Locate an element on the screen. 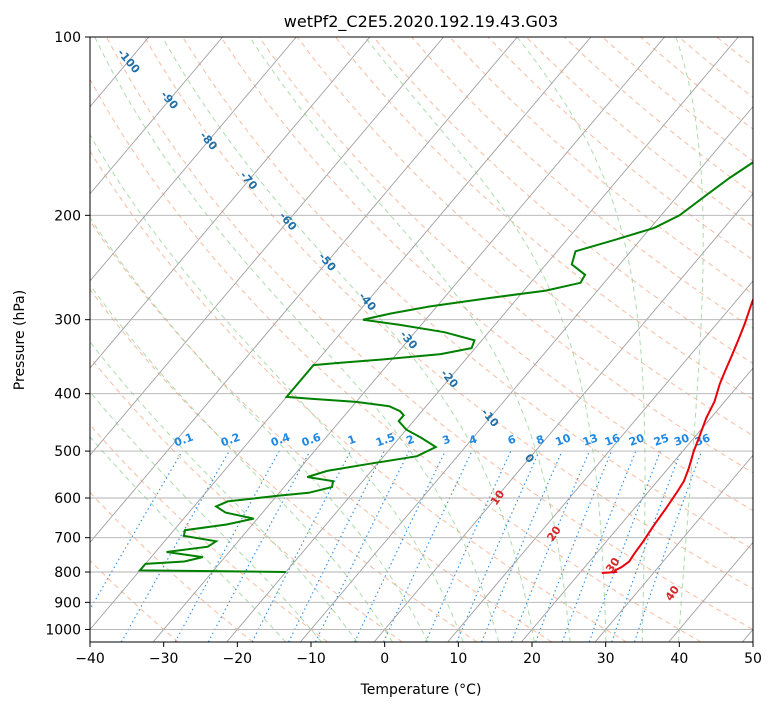  mixing-ratio-label: 36 is located at coordinates (702, 440).